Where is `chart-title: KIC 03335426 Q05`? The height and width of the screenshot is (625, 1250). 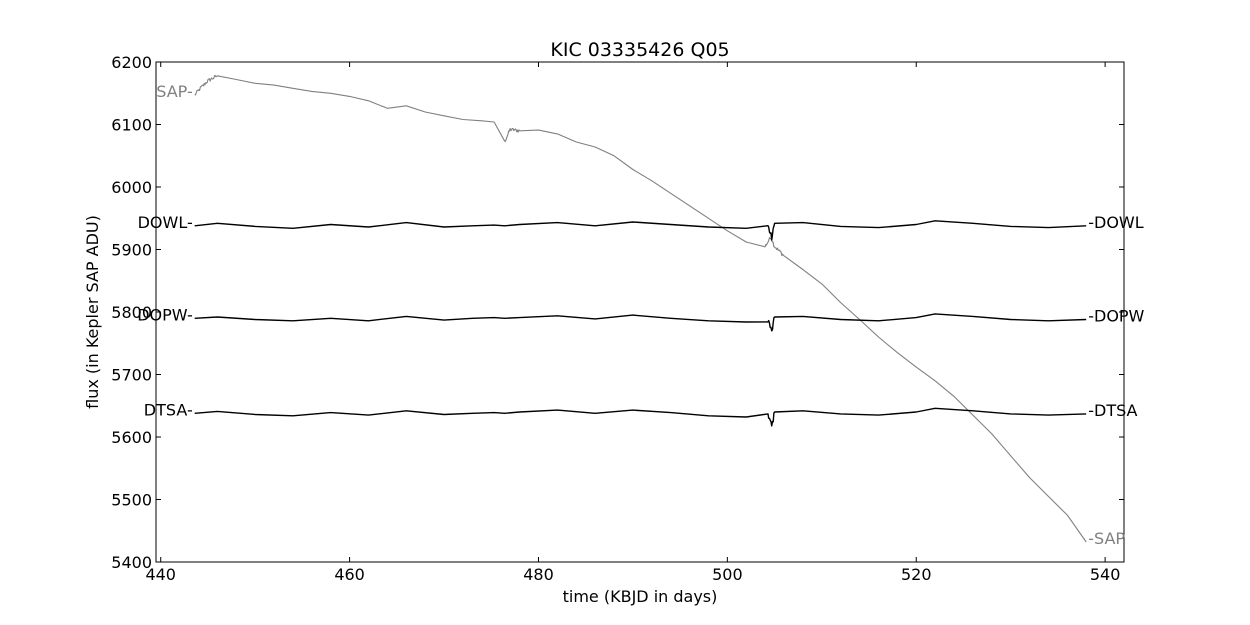 chart-title: KIC 03335426 Q05 is located at coordinates (639, 50).